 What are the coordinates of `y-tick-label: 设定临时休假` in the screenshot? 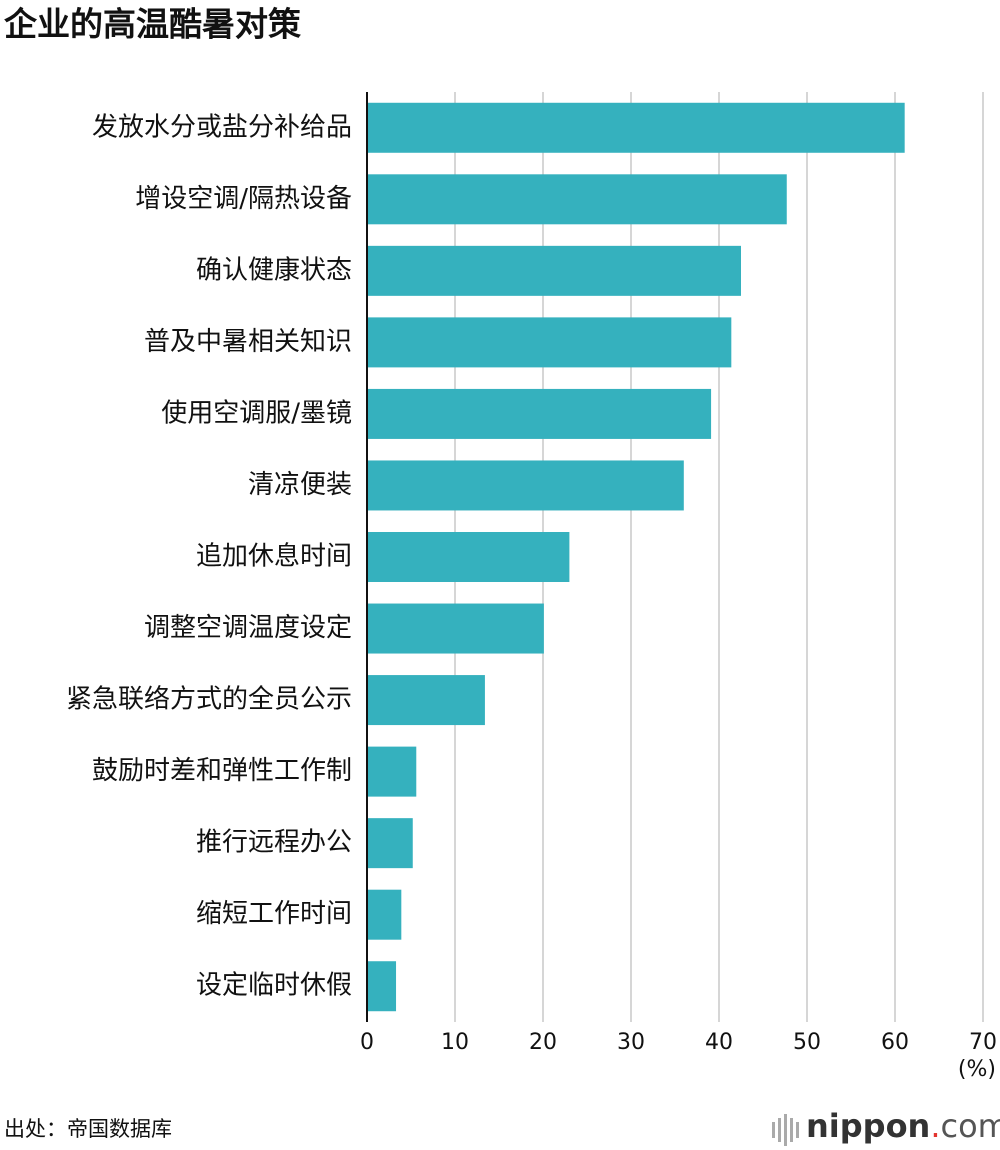 It's located at (274, 986).